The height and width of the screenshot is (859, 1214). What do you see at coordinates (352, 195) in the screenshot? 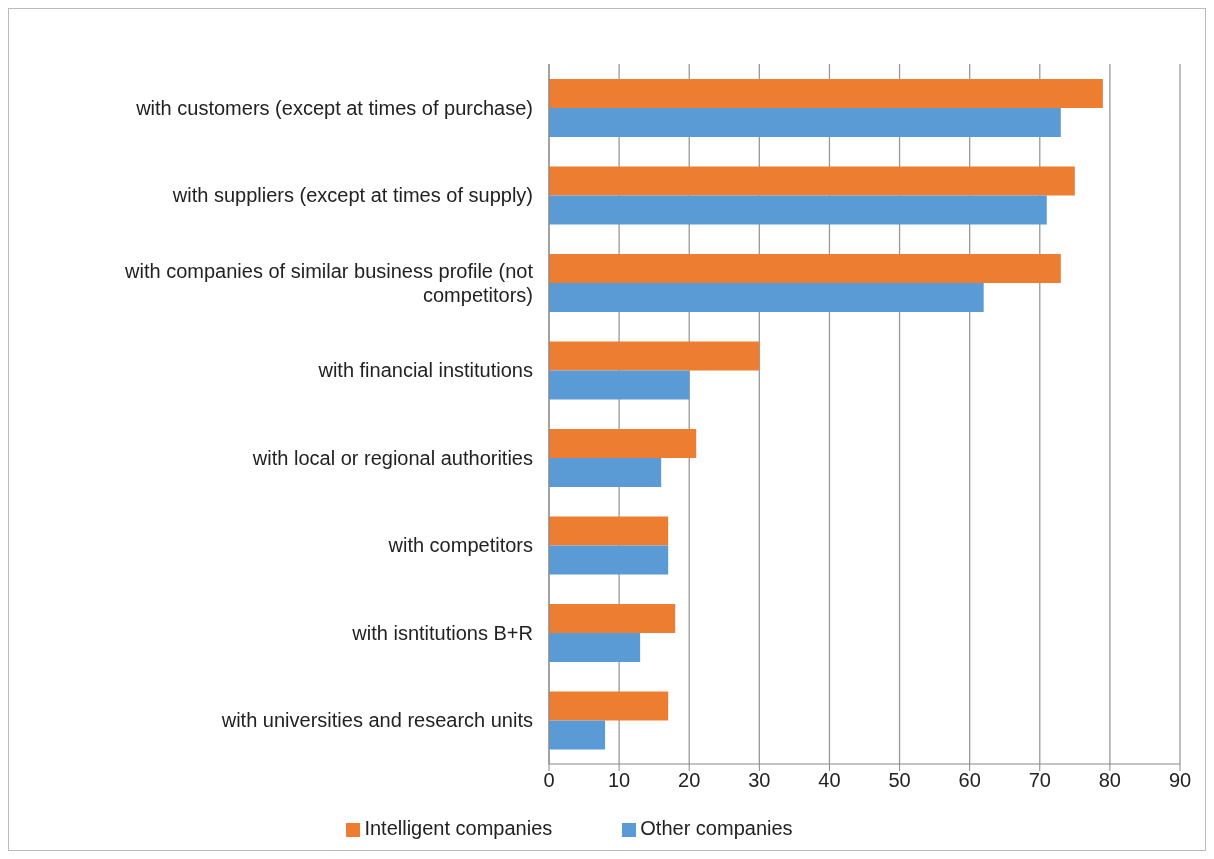
I see `y-tick-label: with suppliers (except at times of supply)` at bounding box center [352, 195].